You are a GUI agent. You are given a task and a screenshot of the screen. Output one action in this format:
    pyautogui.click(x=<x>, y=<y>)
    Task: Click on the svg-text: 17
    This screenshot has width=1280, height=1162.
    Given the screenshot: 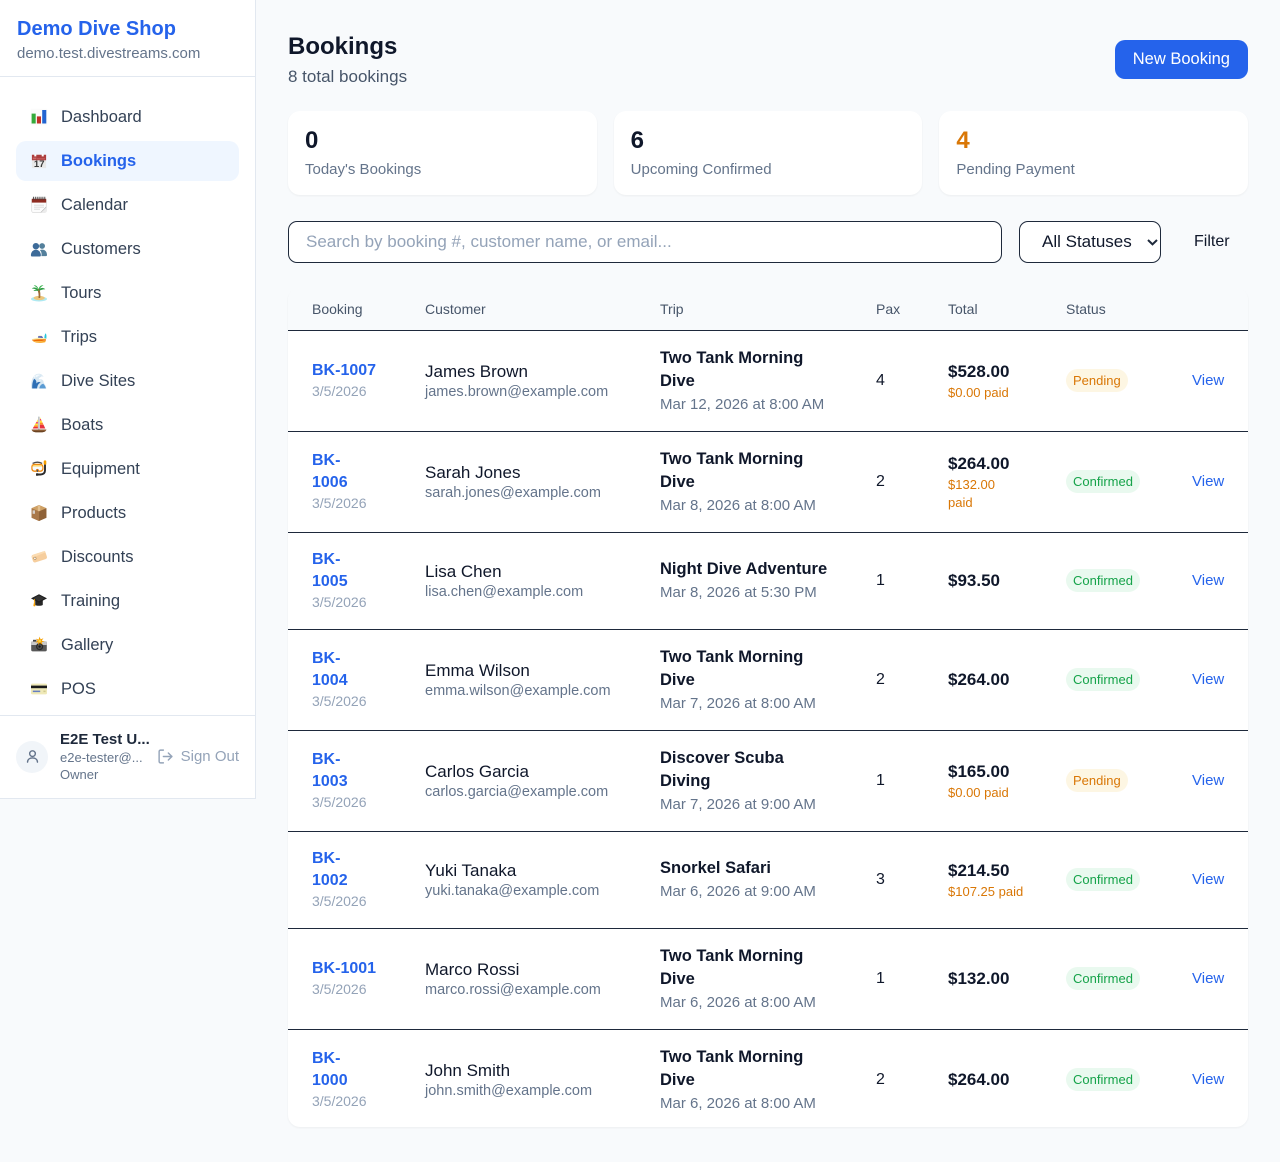 What is the action you would take?
    pyautogui.click(x=39, y=164)
    